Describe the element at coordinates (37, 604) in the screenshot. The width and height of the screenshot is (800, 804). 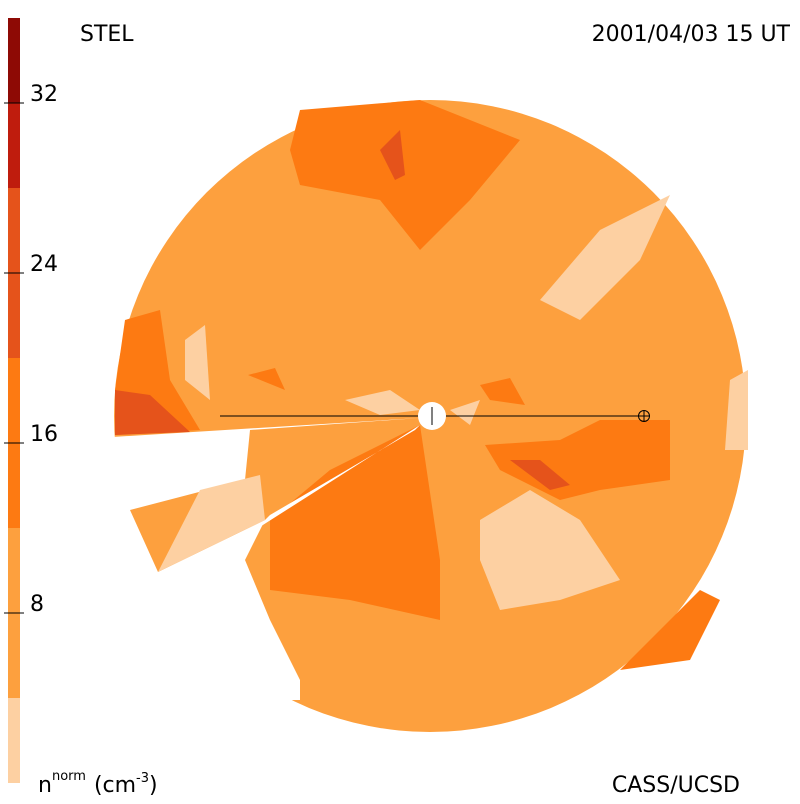
I see `colorbar-tick-label: 8` at that location.